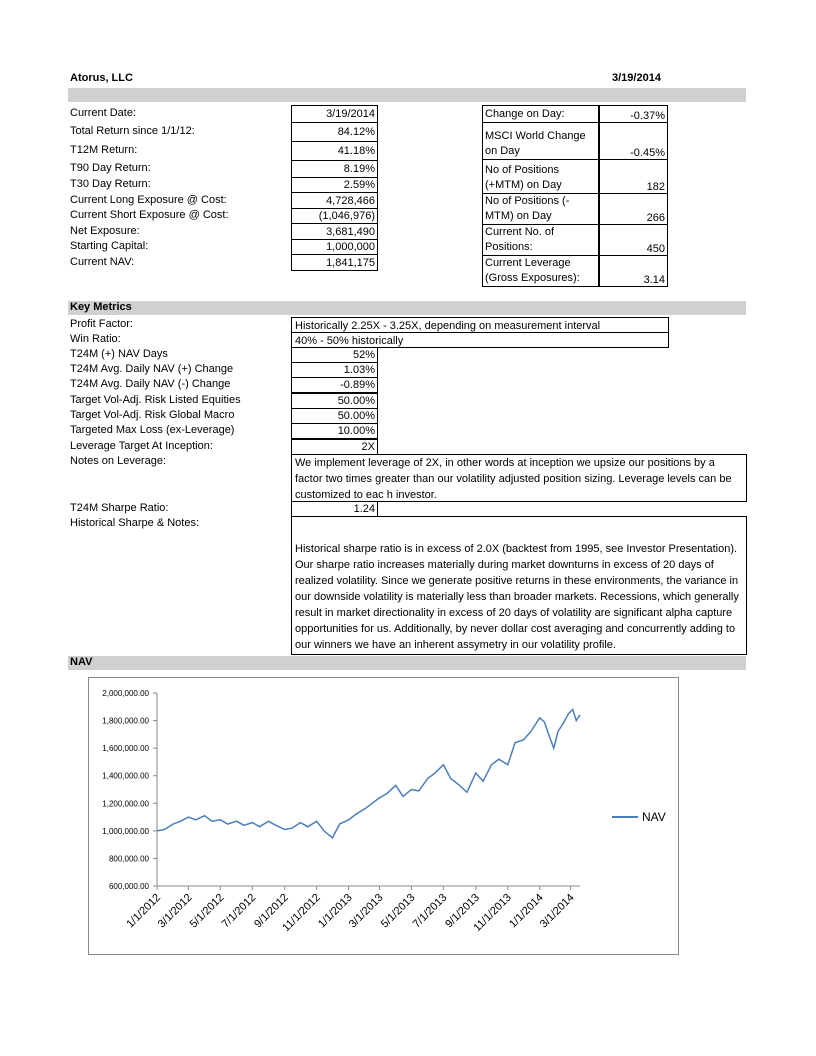 The width and height of the screenshot is (816, 1056). Describe the element at coordinates (334, 216) in the screenshot. I see `row-value: (1,046,976)` at that location.